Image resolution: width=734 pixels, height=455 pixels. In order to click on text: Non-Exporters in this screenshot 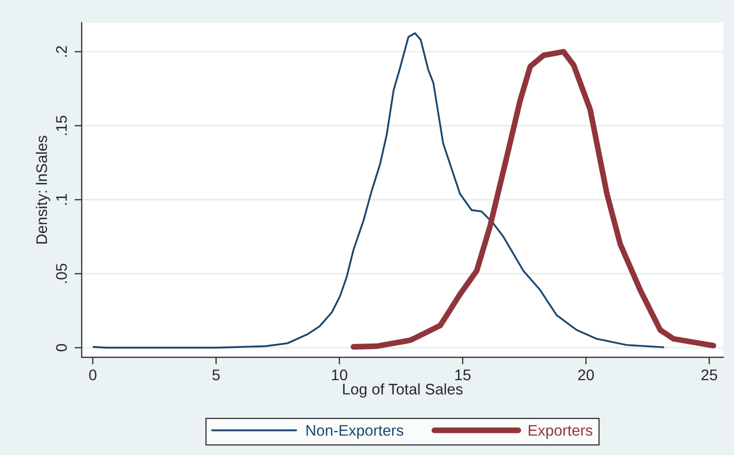, I will do `click(355, 432)`.